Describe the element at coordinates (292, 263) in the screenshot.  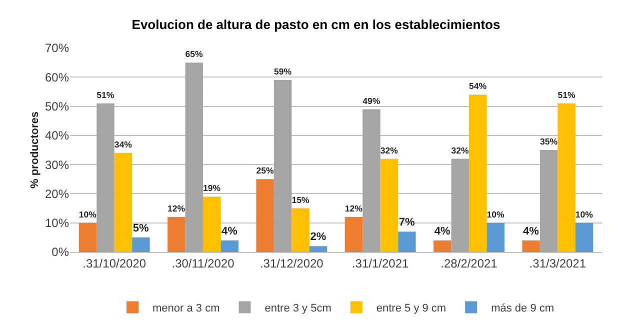
I see `x-tick-label: .31/12/2020` at that location.